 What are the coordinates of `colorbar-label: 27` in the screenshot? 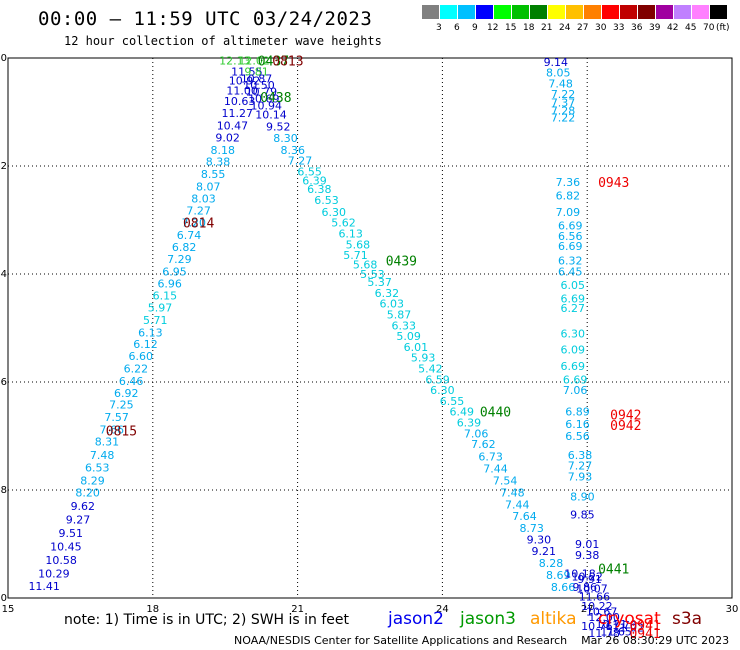 It's located at (583, 28).